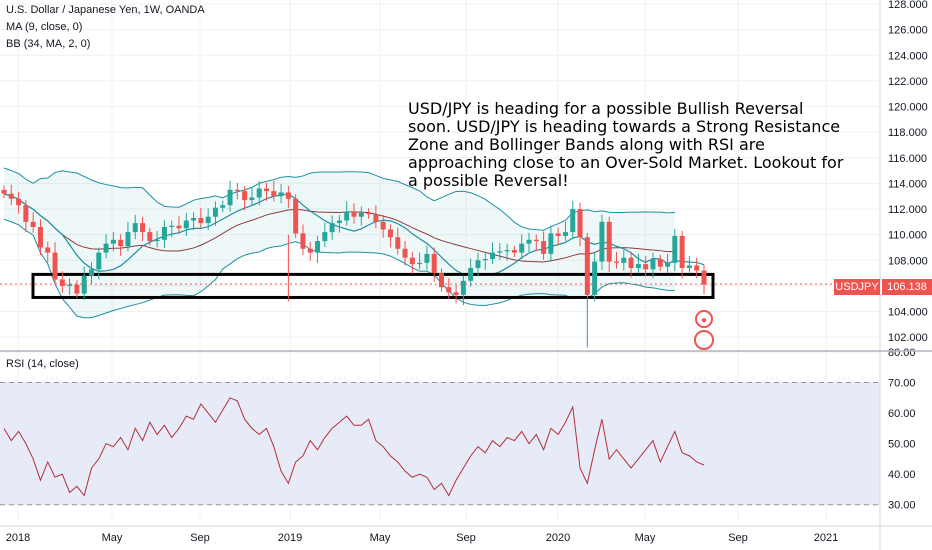 This screenshot has height=550, width=932. What do you see at coordinates (902, 445) in the screenshot?
I see `rsi-tick-label: 50.00` at bounding box center [902, 445].